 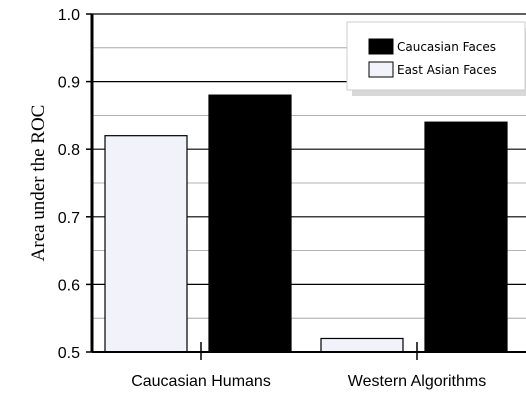 I want to click on y-ticks: 0.5 0.6 0.7 0.8 0.9 1.0, so click(x=75, y=184).